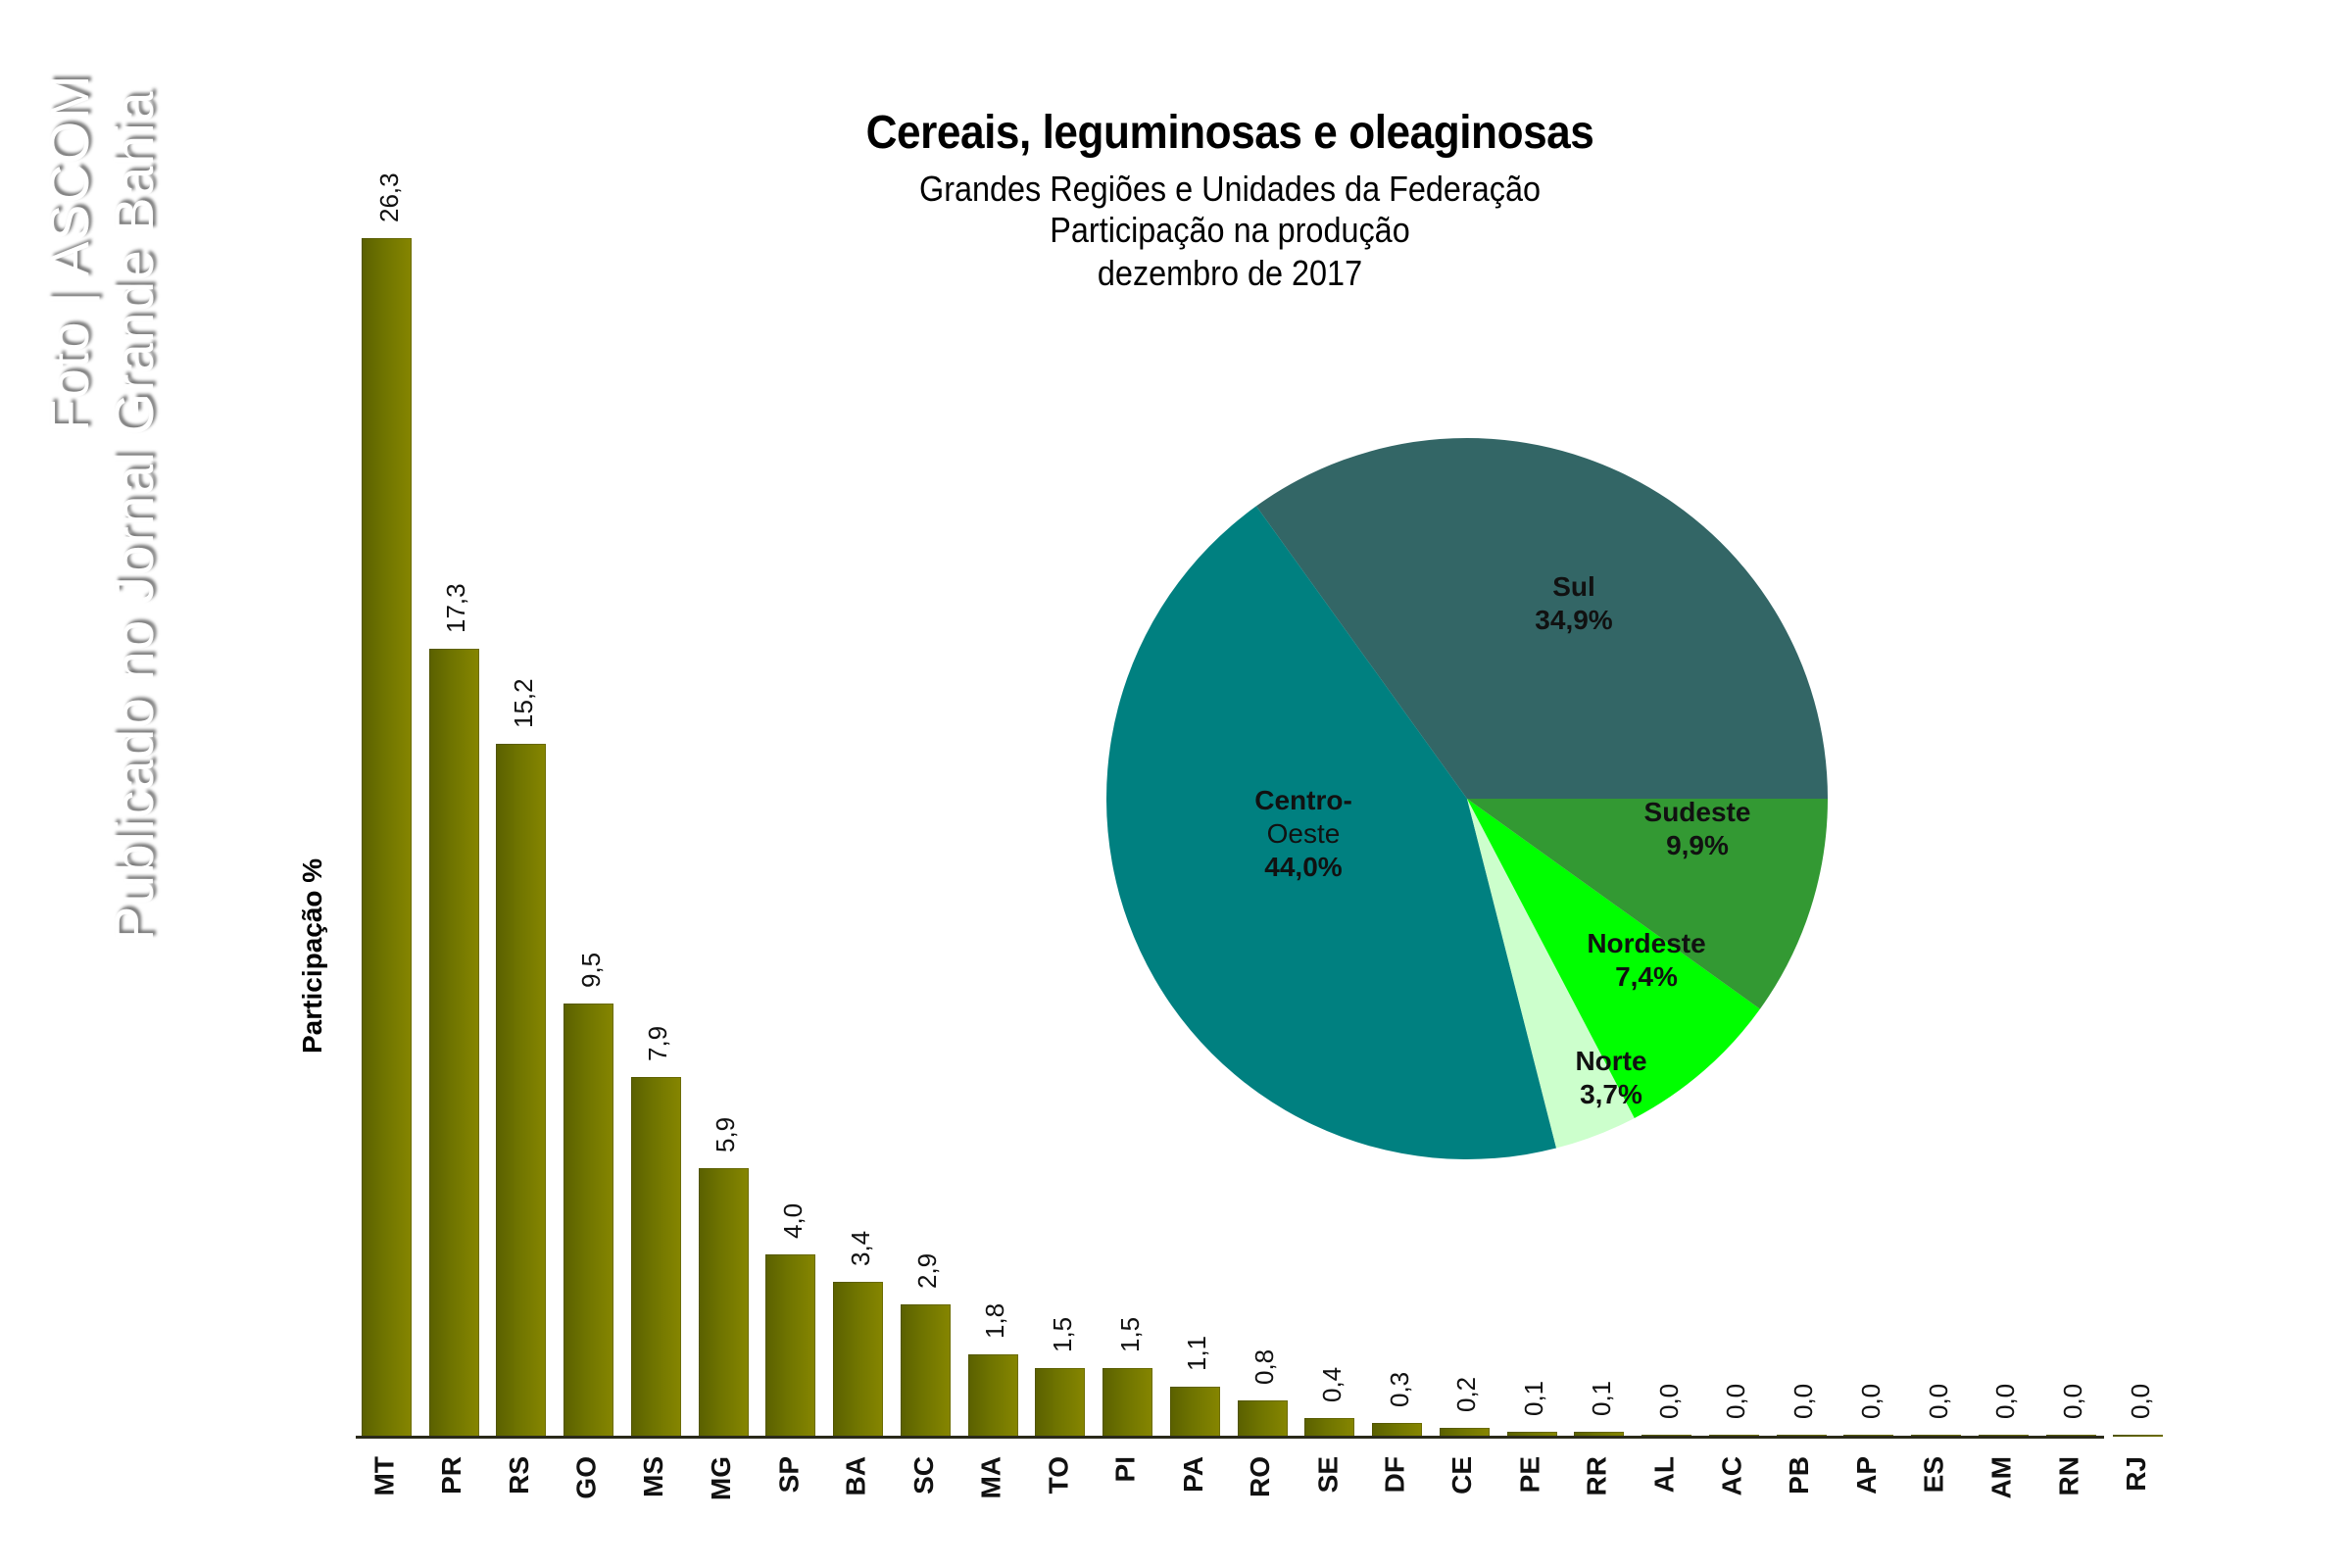 The width and height of the screenshot is (2352, 1568). What do you see at coordinates (456, 608) in the screenshot?
I see `bar-value-label: 17,3` at bounding box center [456, 608].